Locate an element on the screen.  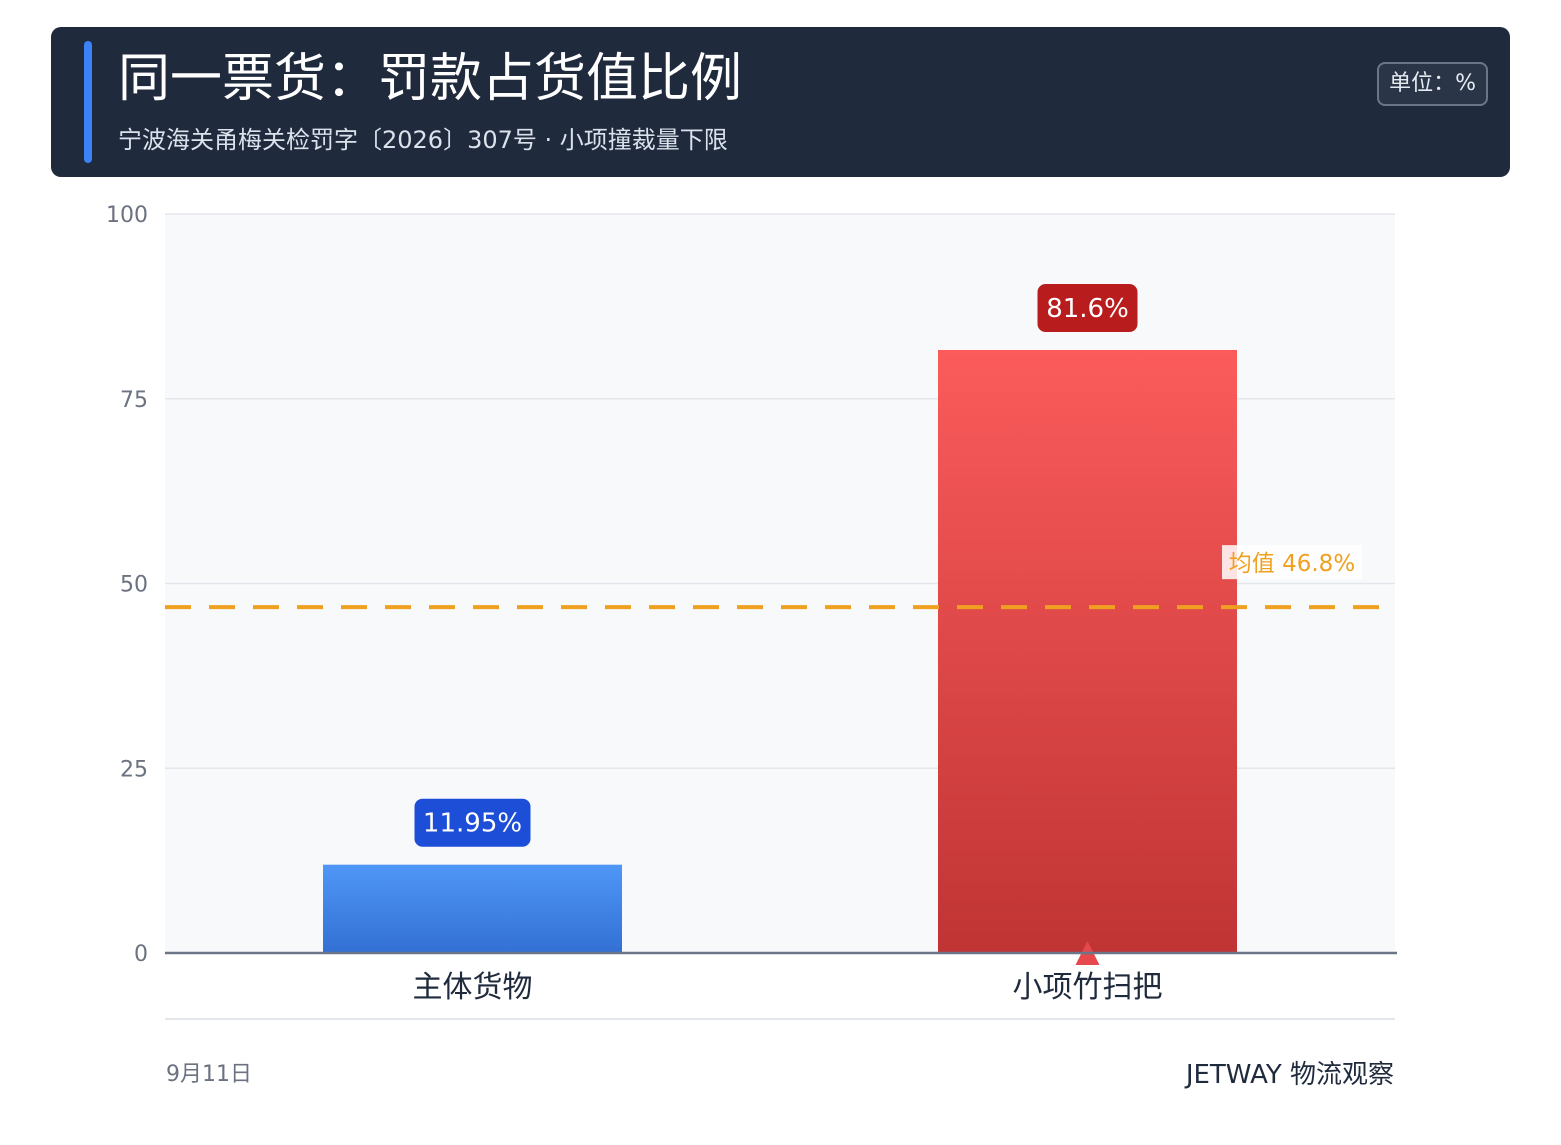
header-accent-bar is located at coordinates (88, 102).